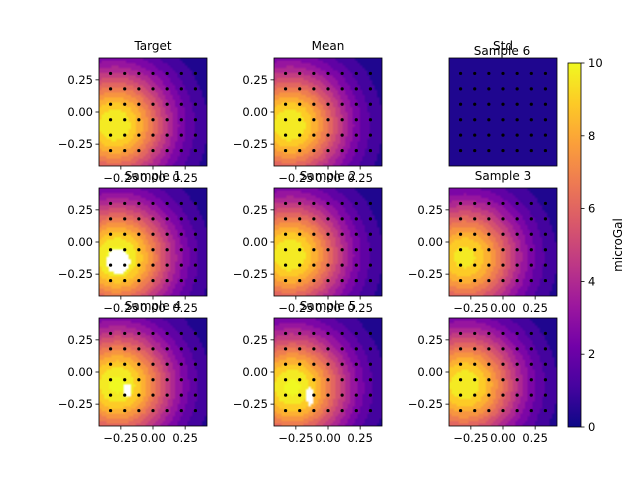  Describe the element at coordinates (574, 245) in the screenshot. I see `colorbar-gradient` at that location.